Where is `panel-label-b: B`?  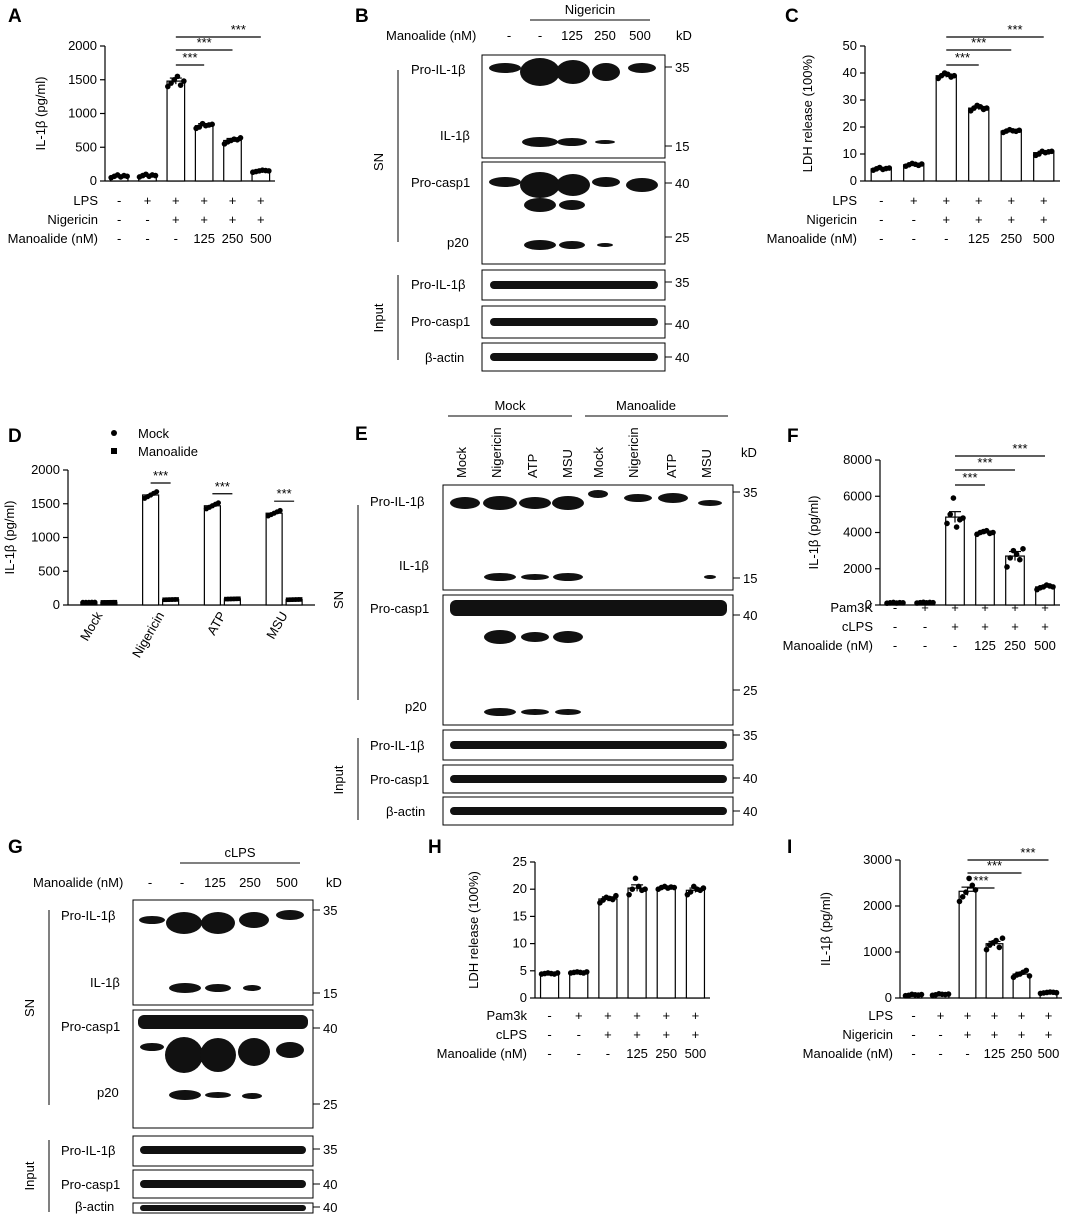 panel-label-b: B is located at coordinates (362, 16).